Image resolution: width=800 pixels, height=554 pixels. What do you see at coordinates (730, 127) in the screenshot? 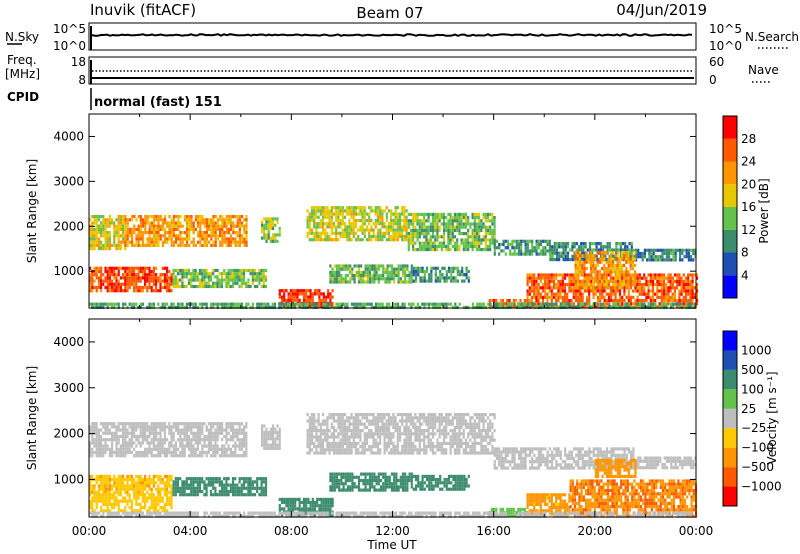
I see `power-colorbar-swatch` at bounding box center [730, 127].